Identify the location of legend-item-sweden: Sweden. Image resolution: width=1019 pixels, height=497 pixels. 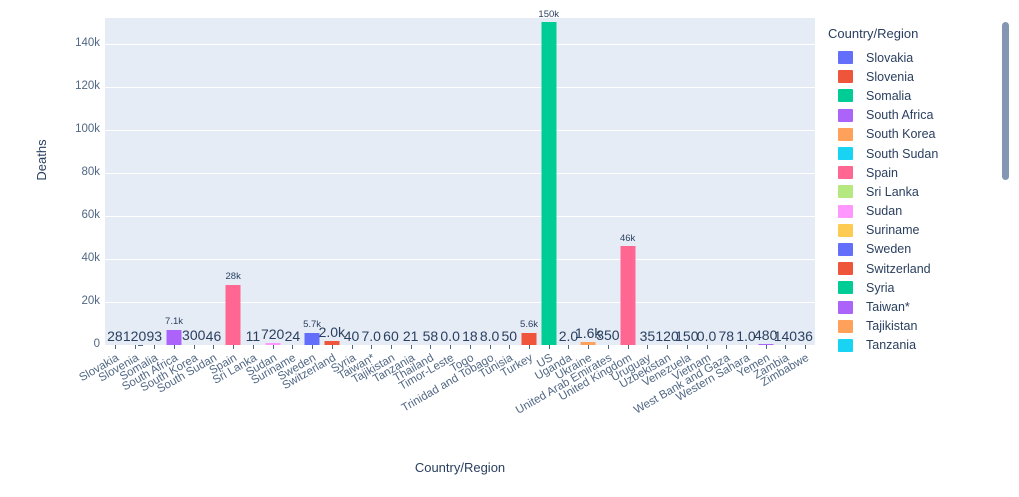
(915, 249).